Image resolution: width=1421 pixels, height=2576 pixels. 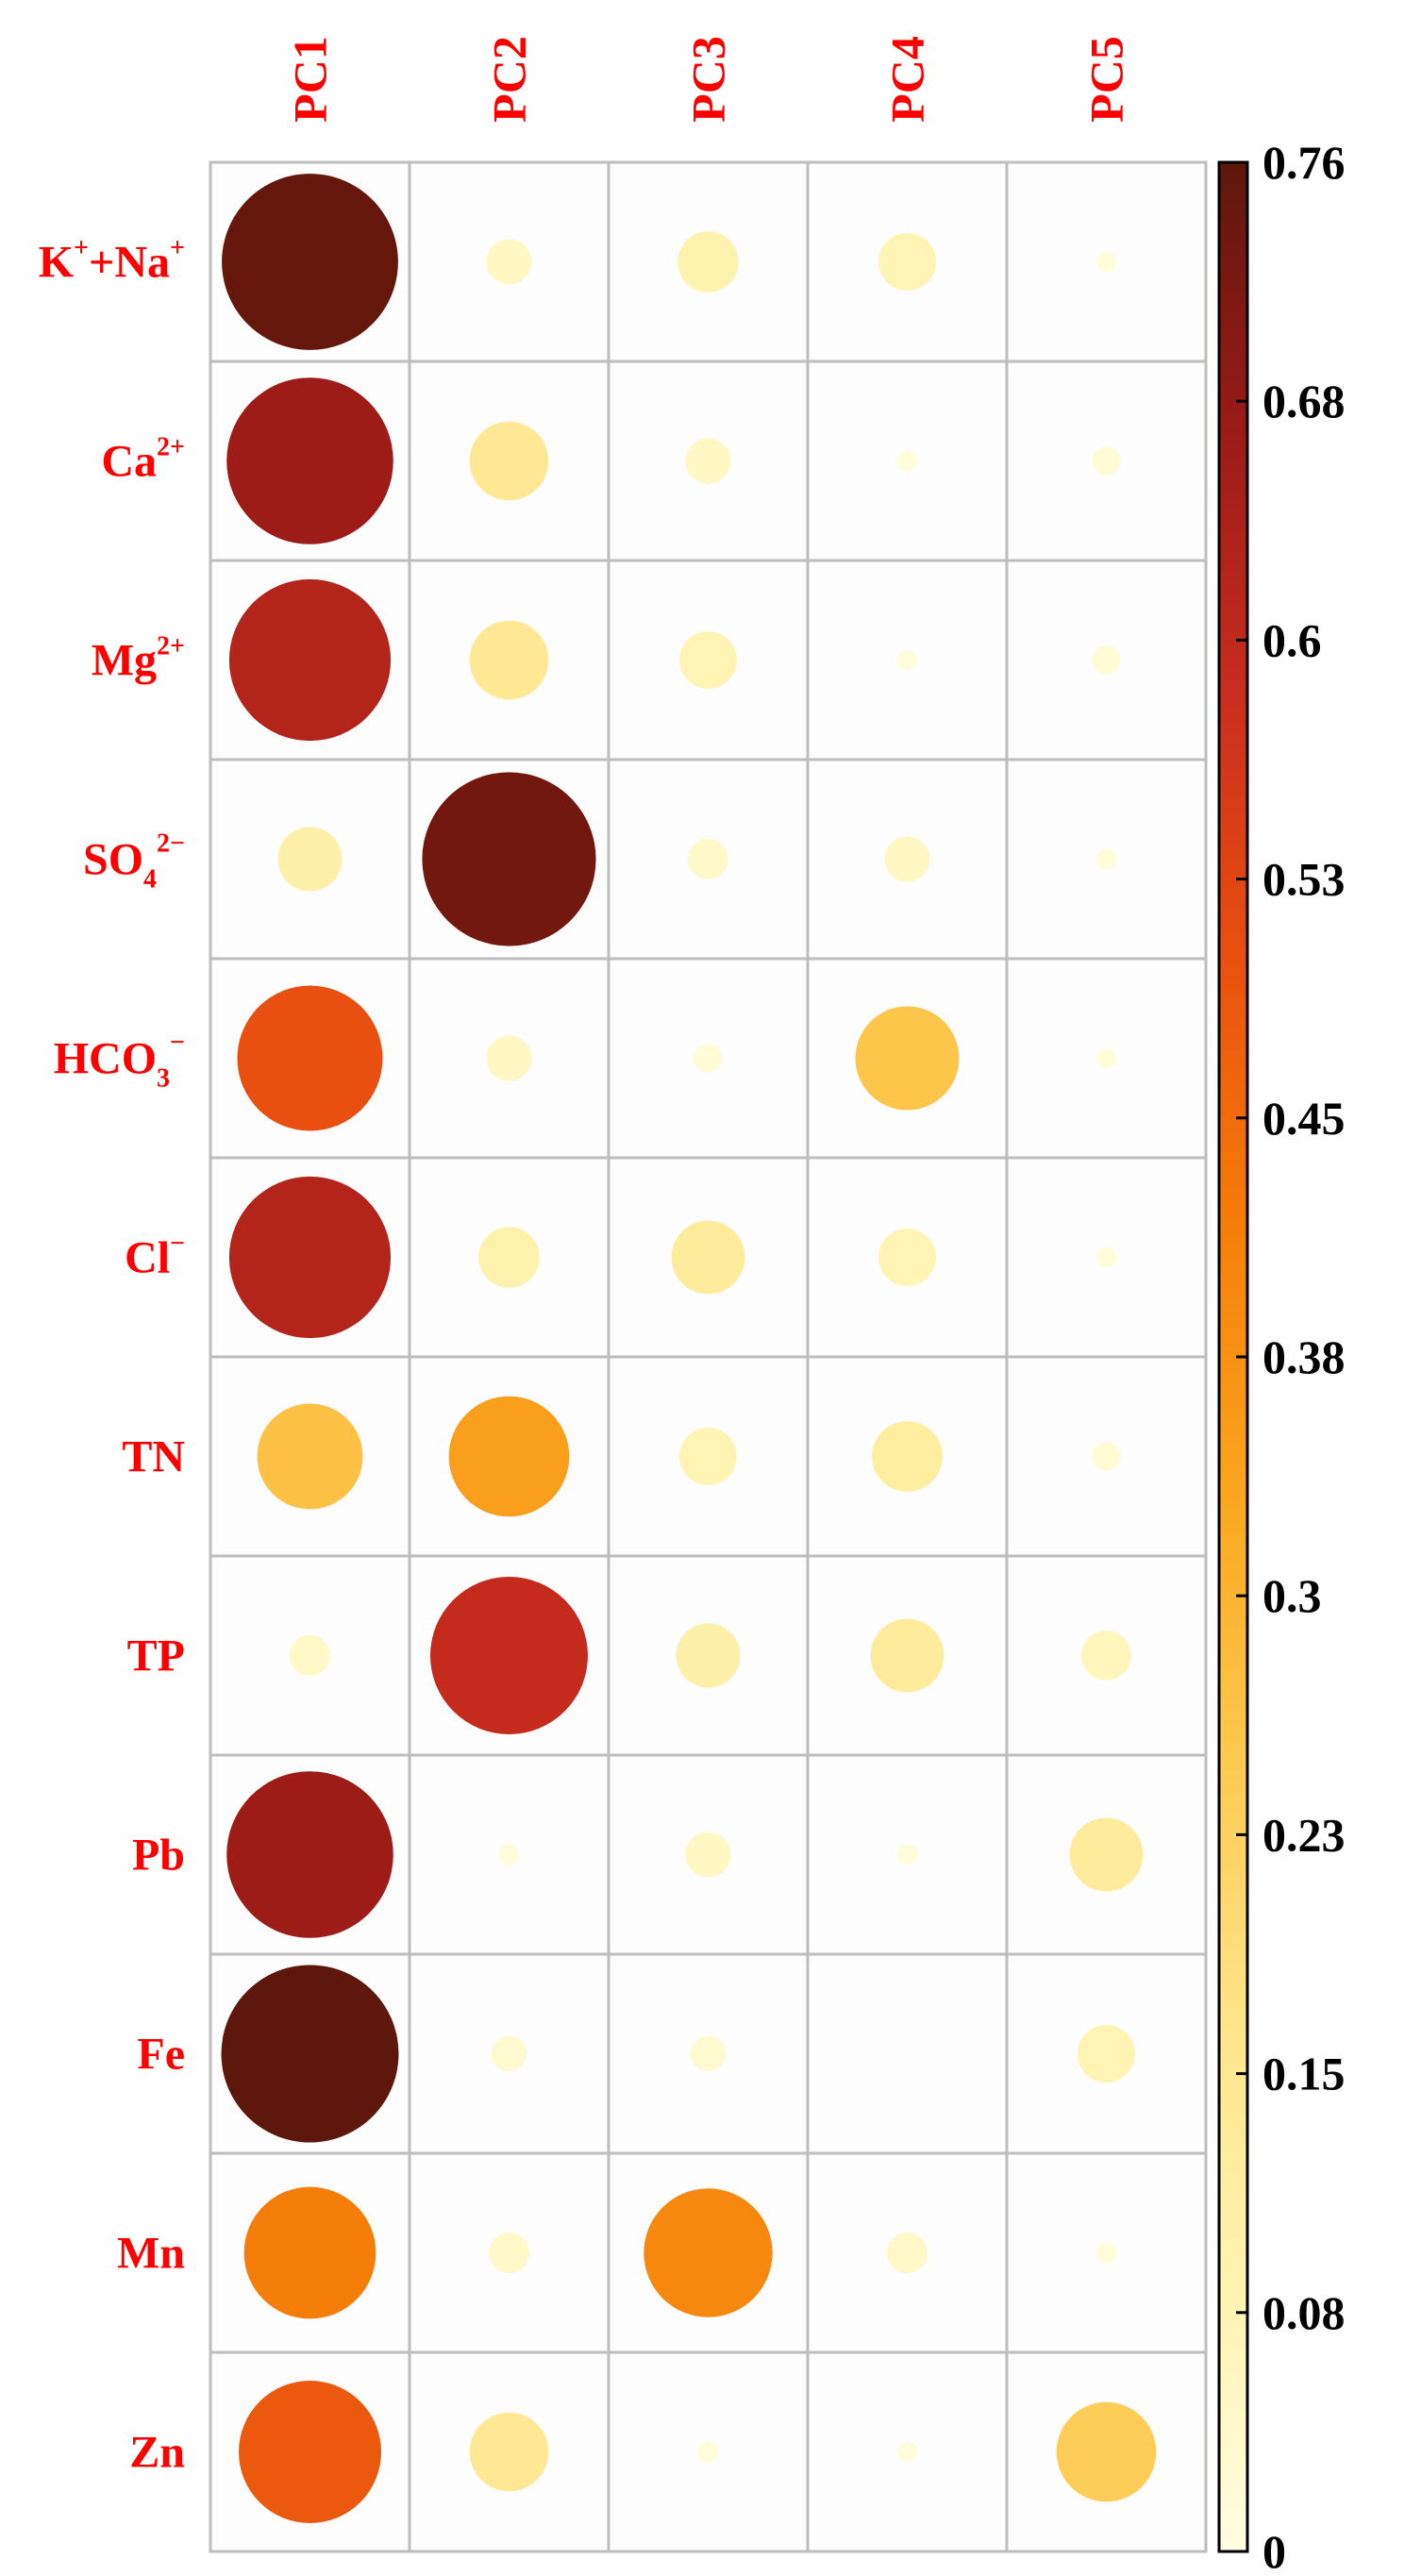 What do you see at coordinates (1274, 2550) in the screenshot?
I see `colorbar-tick-label: 0` at bounding box center [1274, 2550].